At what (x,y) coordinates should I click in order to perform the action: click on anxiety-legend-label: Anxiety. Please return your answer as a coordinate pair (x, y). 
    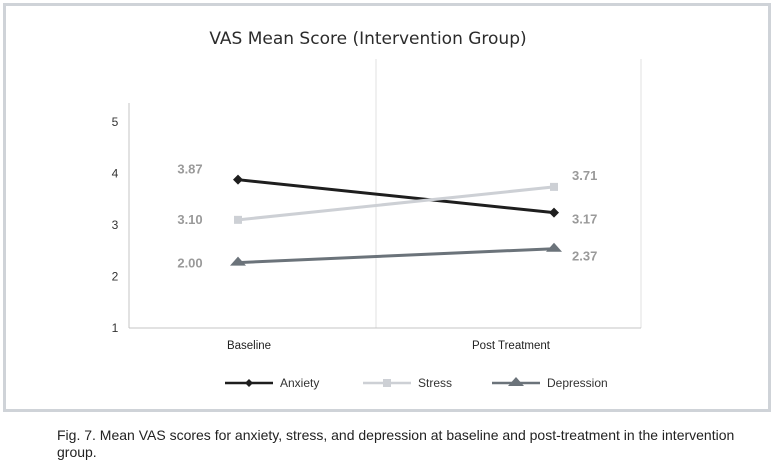
    Looking at the image, I should click on (299, 383).